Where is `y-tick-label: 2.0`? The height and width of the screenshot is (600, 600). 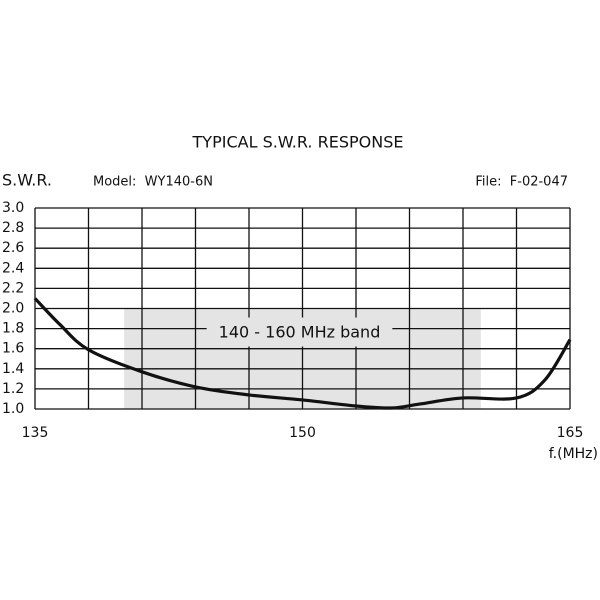 y-tick-label: 2.0 is located at coordinates (13, 309).